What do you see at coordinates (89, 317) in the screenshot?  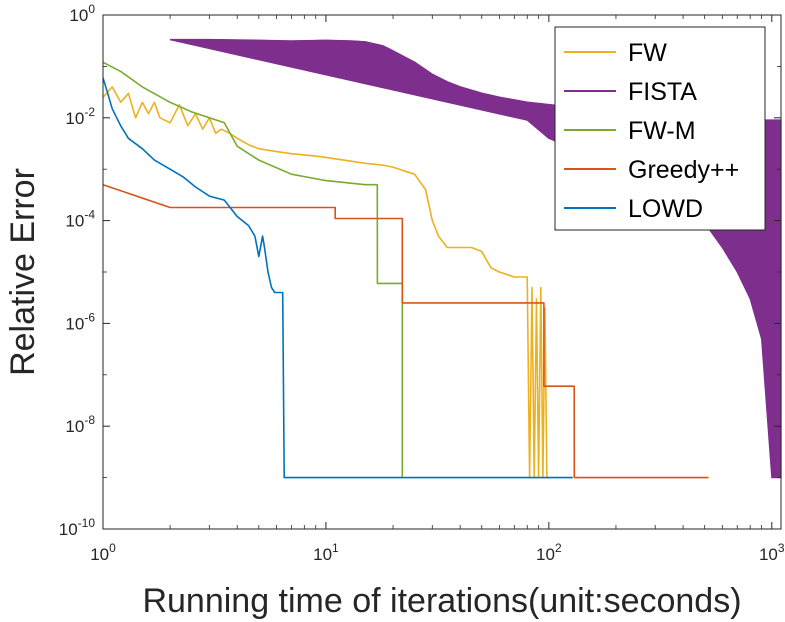 I see `y-tick-label-exp: -6` at bounding box center [89, 317].